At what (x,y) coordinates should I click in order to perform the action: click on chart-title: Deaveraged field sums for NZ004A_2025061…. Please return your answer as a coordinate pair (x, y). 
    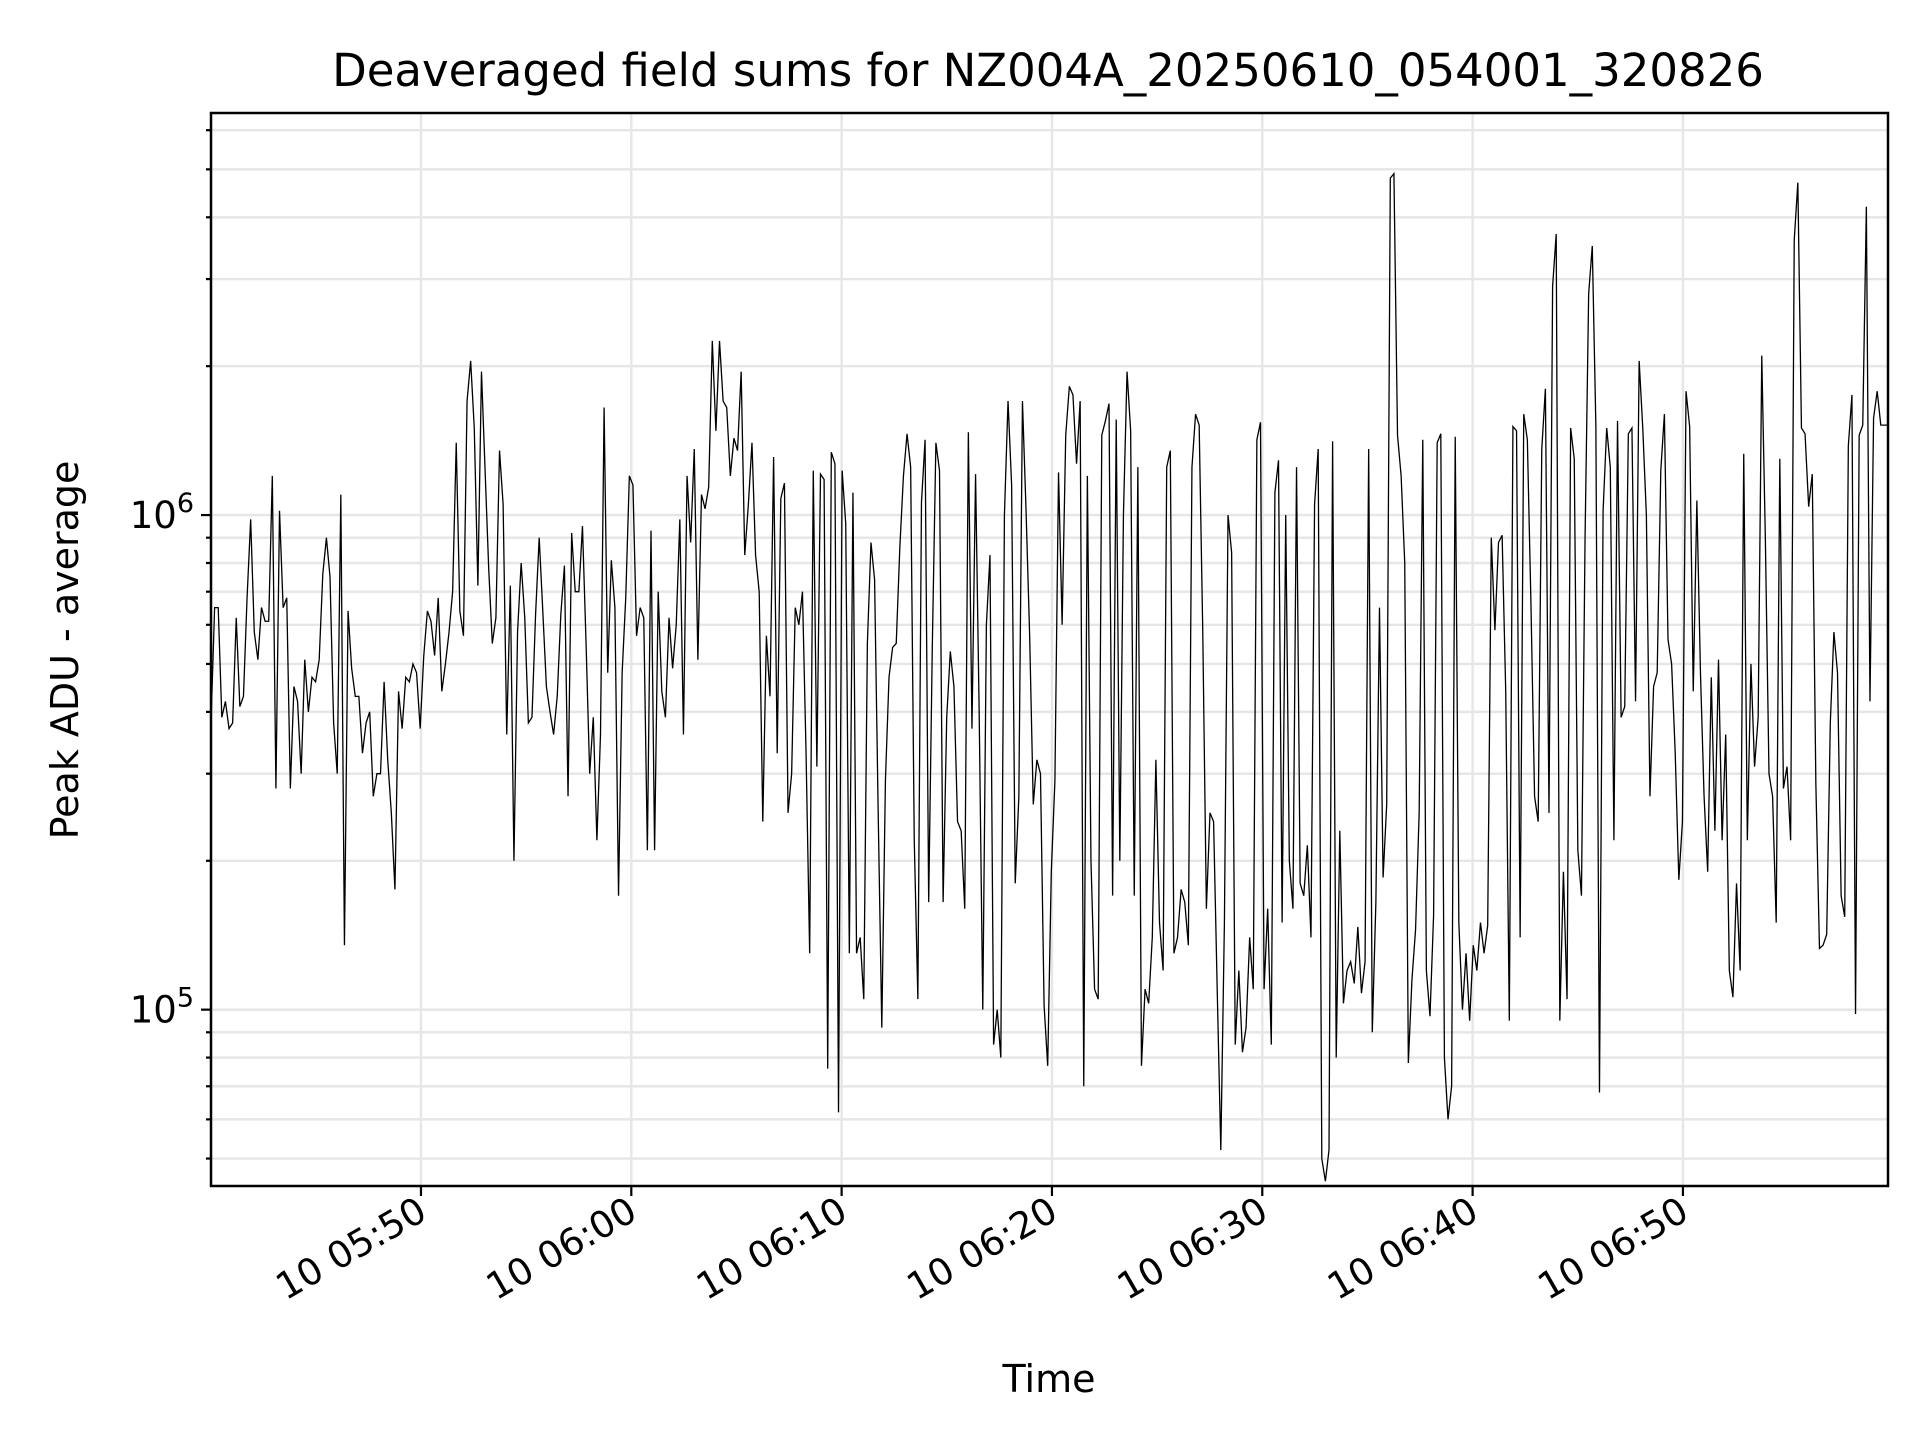
    Looking at the image, I should click on (1048, 70).